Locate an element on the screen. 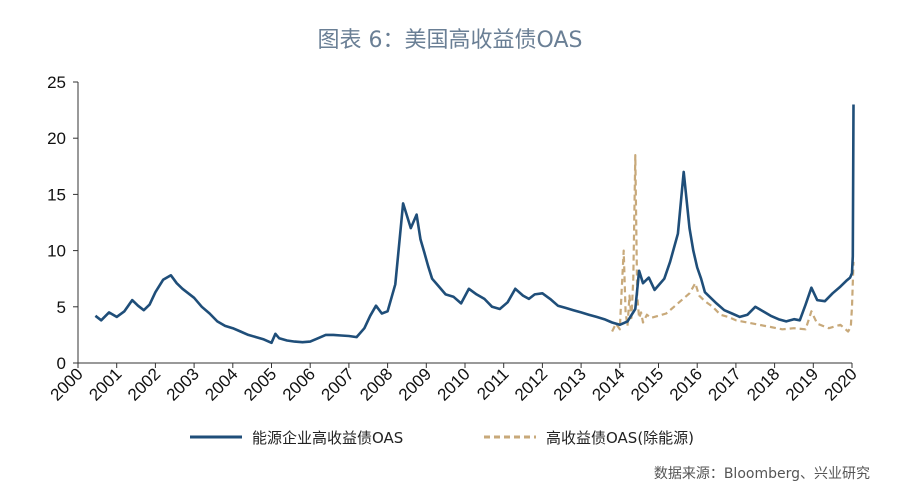 This screenshot has width=900, height=493. legend-label-ex-energy: 高收益债OAS(除能源) is located at coordinates (620, 438).